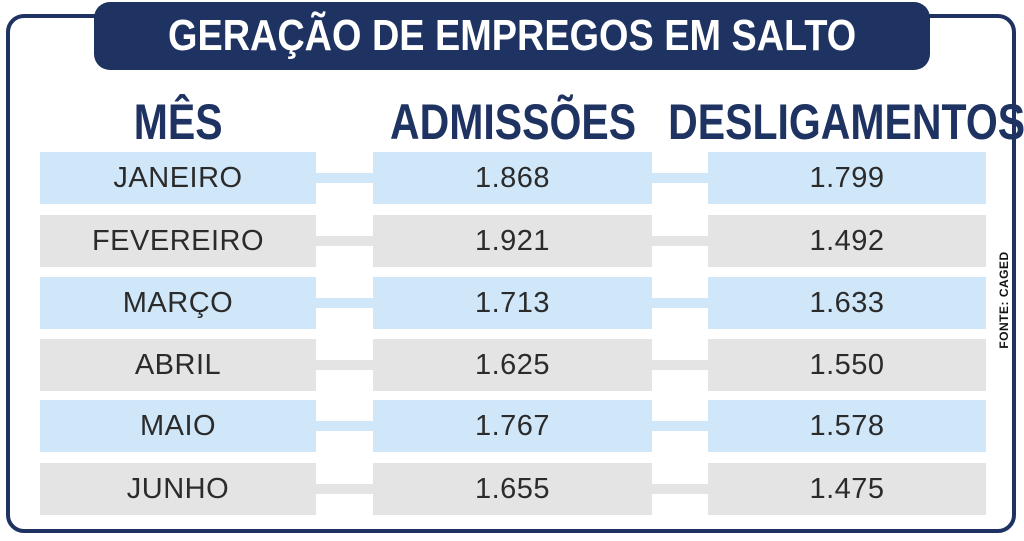 The image size is (1024, 541). I want to click on dismissals-cell: 1.633, so click(847, 303).